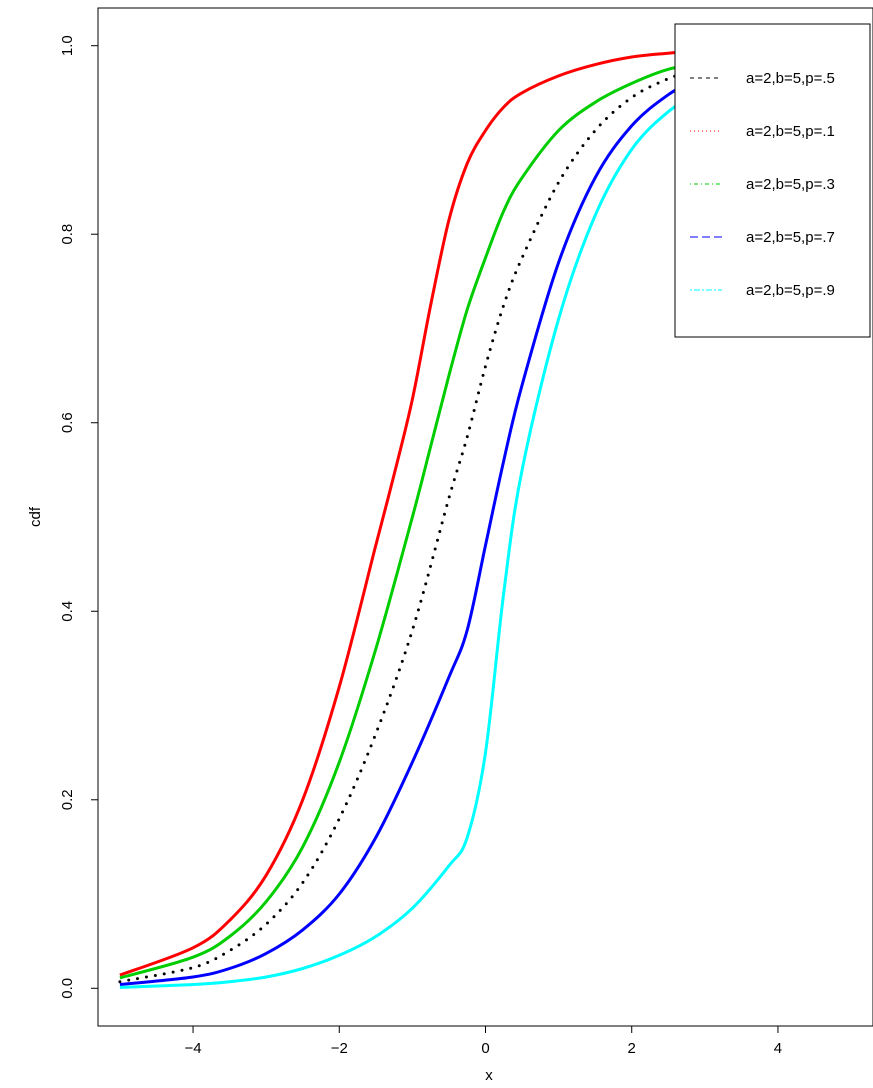 The height and width of the screenshot is (1088, 873). I want to click on legend-label: a=2,b=5,p=.5, so click(790, 78).